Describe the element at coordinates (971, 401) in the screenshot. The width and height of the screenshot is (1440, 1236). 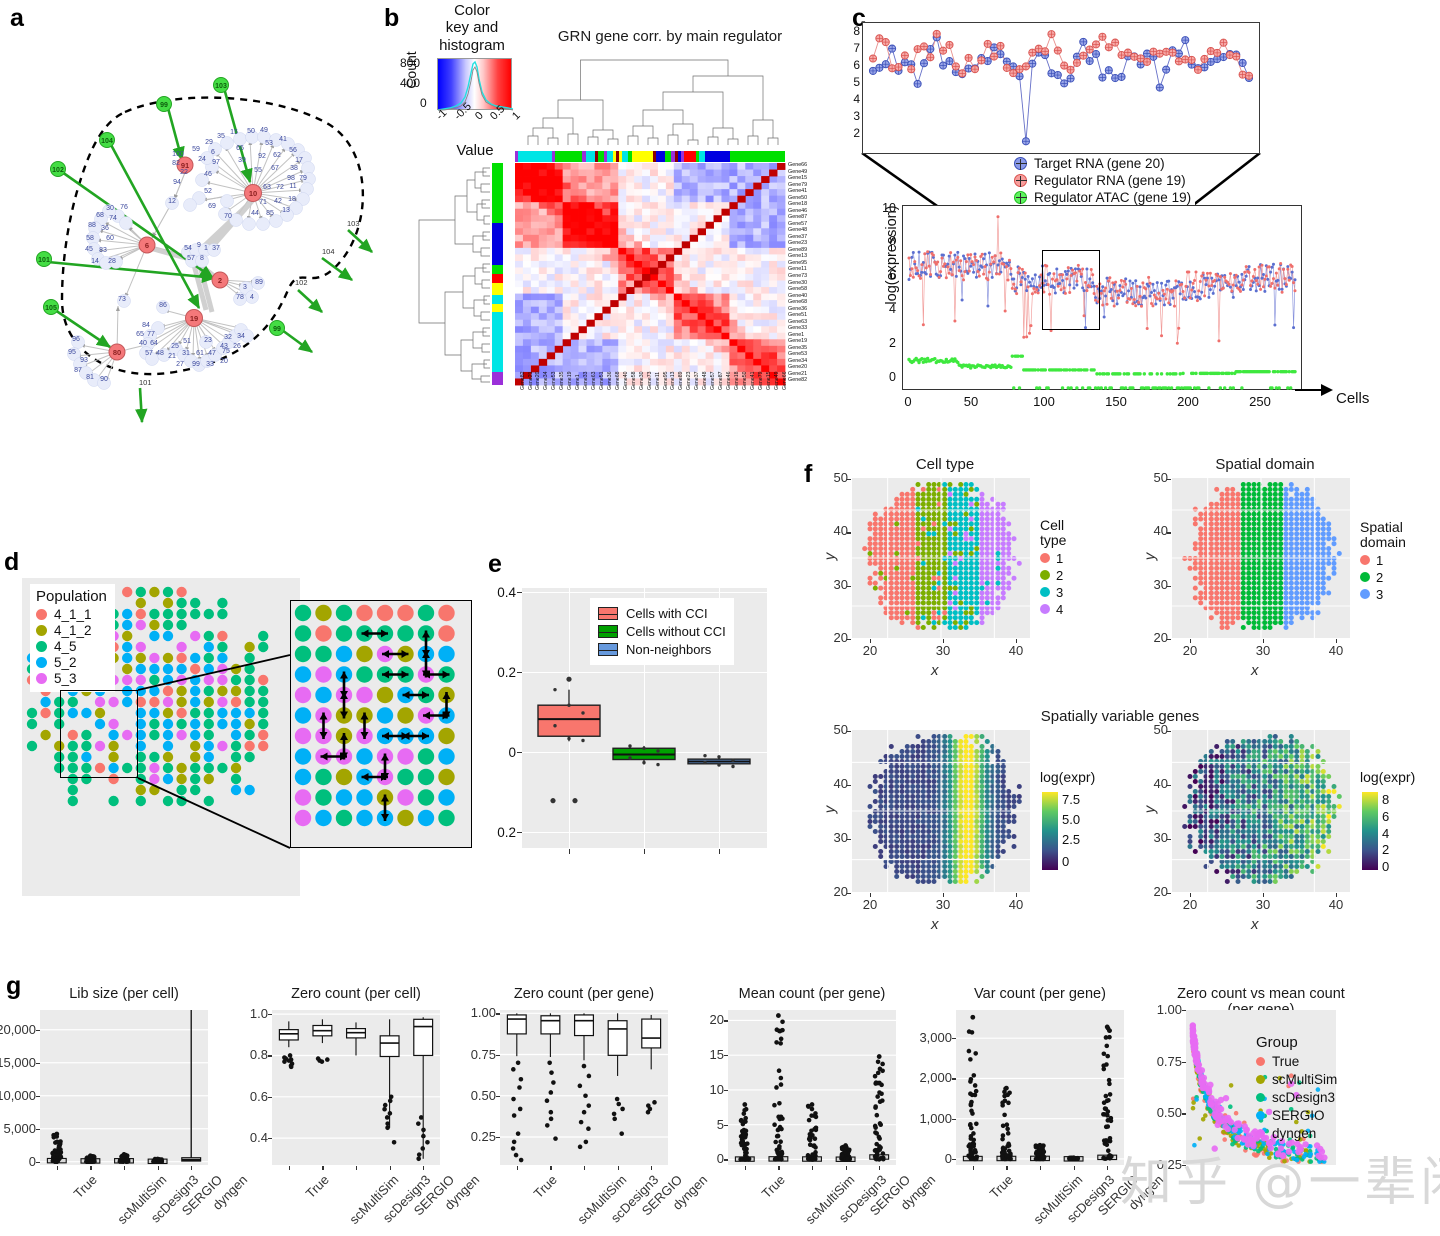
I see `main-xtick-50: 50` at that location.